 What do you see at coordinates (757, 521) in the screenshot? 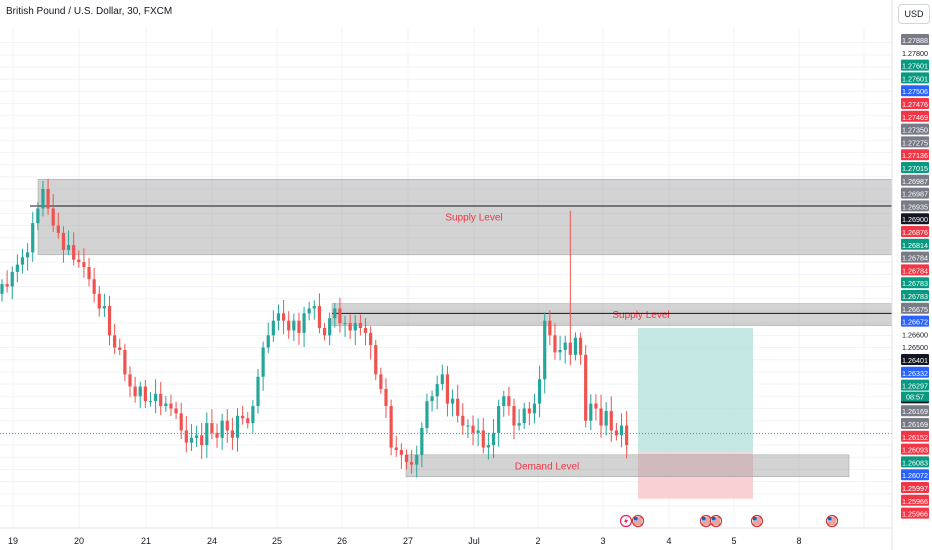
I see `gb-flag-icon` at bounding box center [757, 521].